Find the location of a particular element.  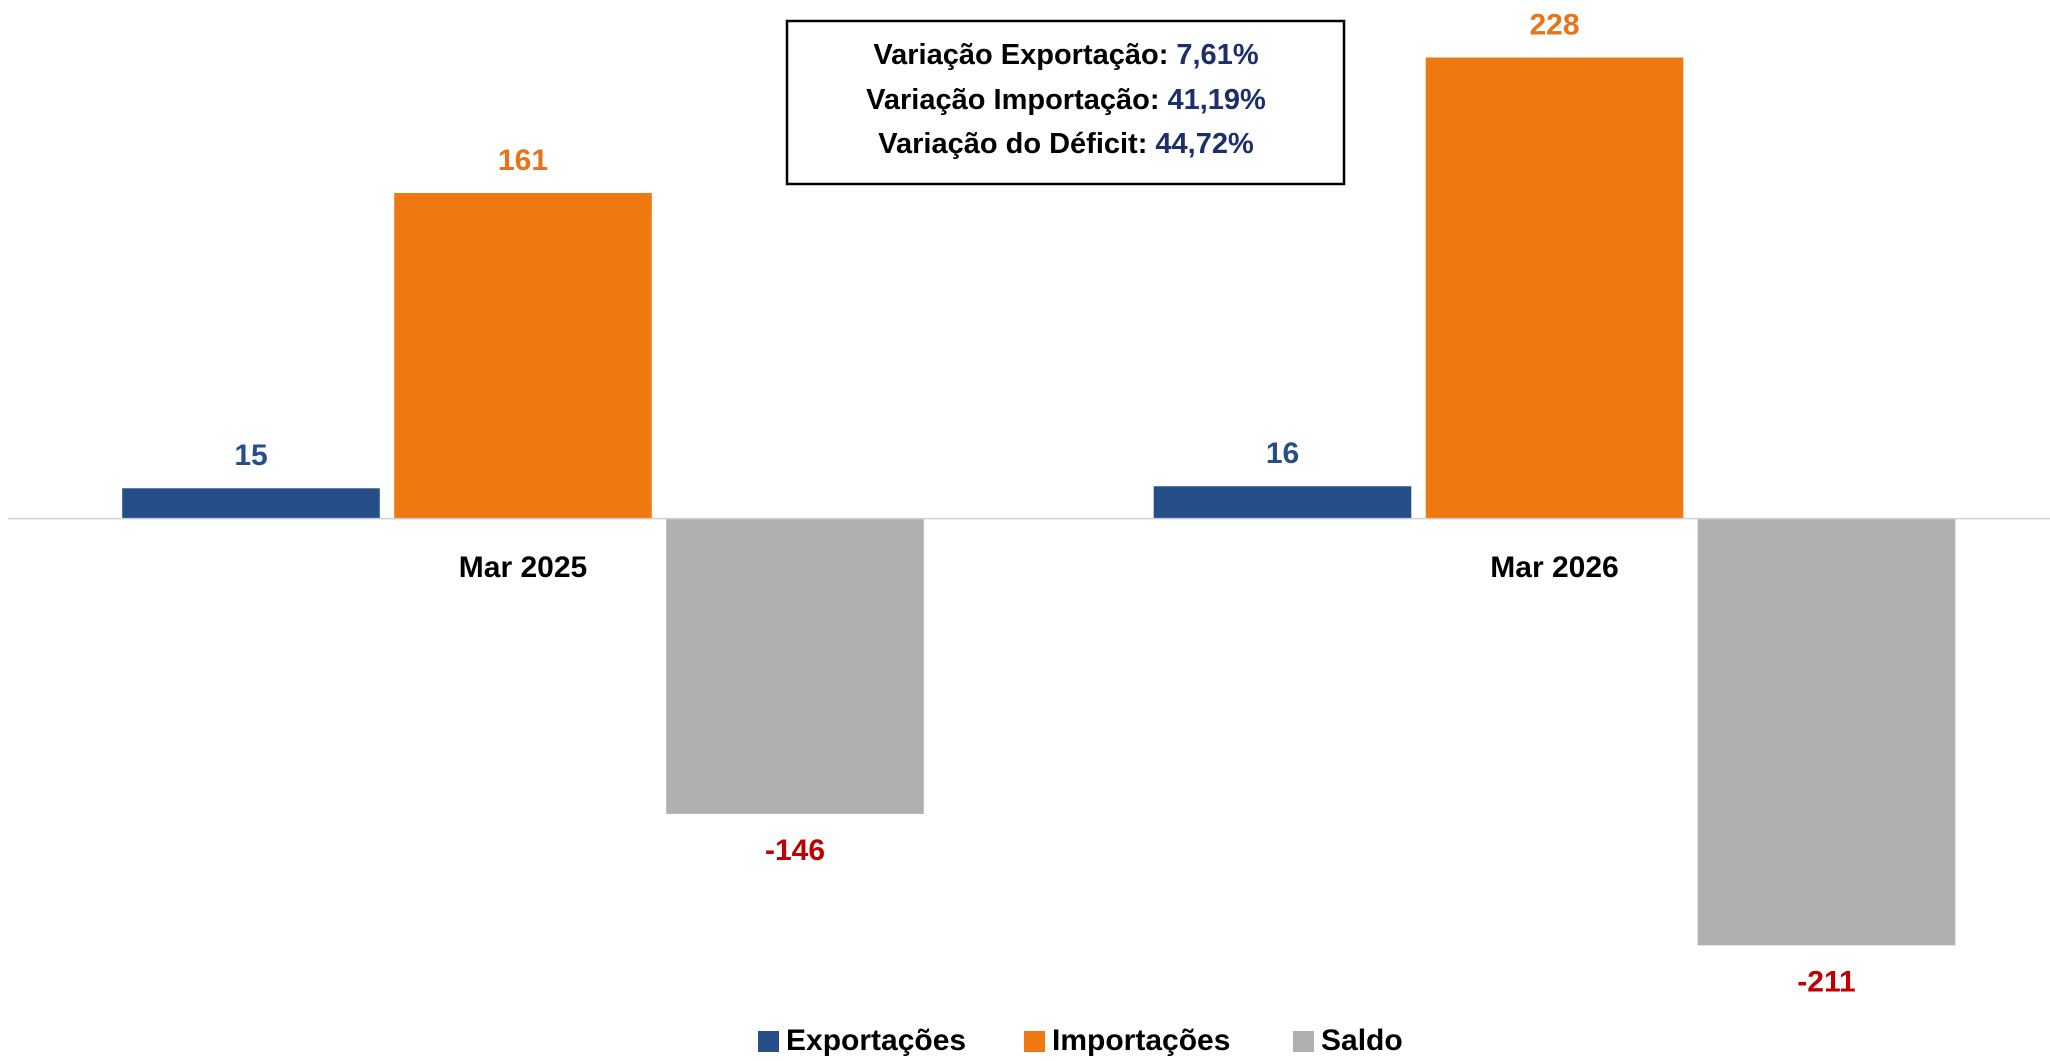

annotation-value: 7,61% is located at coordinates (1217, 55).